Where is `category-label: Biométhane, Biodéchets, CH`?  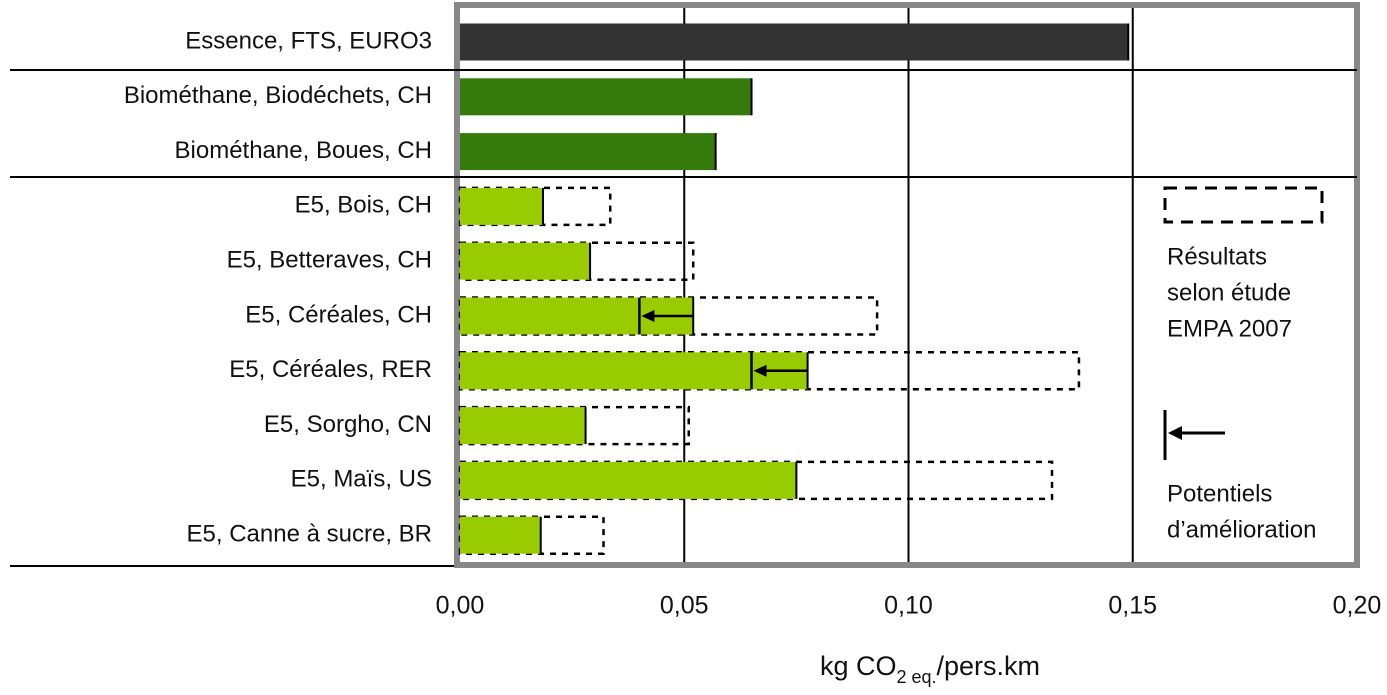
category-label: Biométhane, Biodéchets, CH is located at coordinates (278, 95).